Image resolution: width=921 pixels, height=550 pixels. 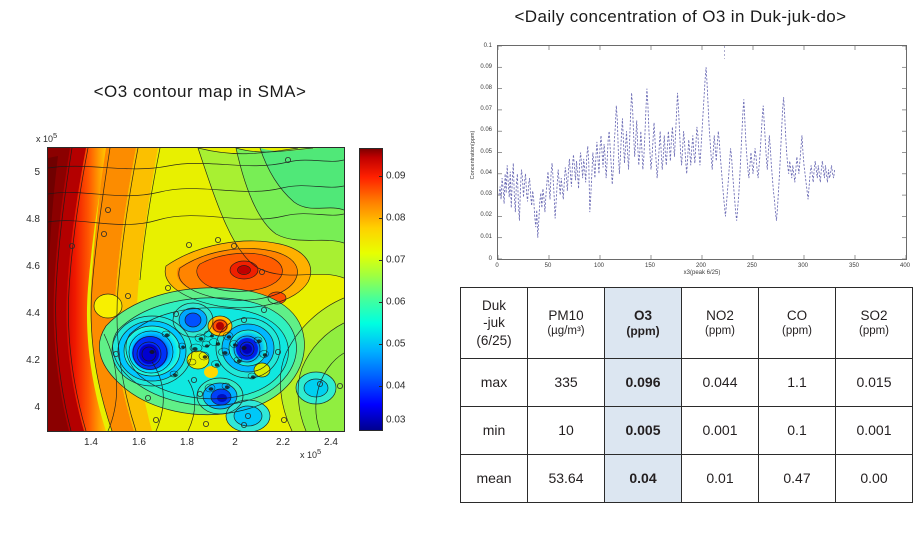 What do you see at coordinates (566, 315) in the screenshot?
I see `pm10-name: PM10` at bounding box center [566, 315].